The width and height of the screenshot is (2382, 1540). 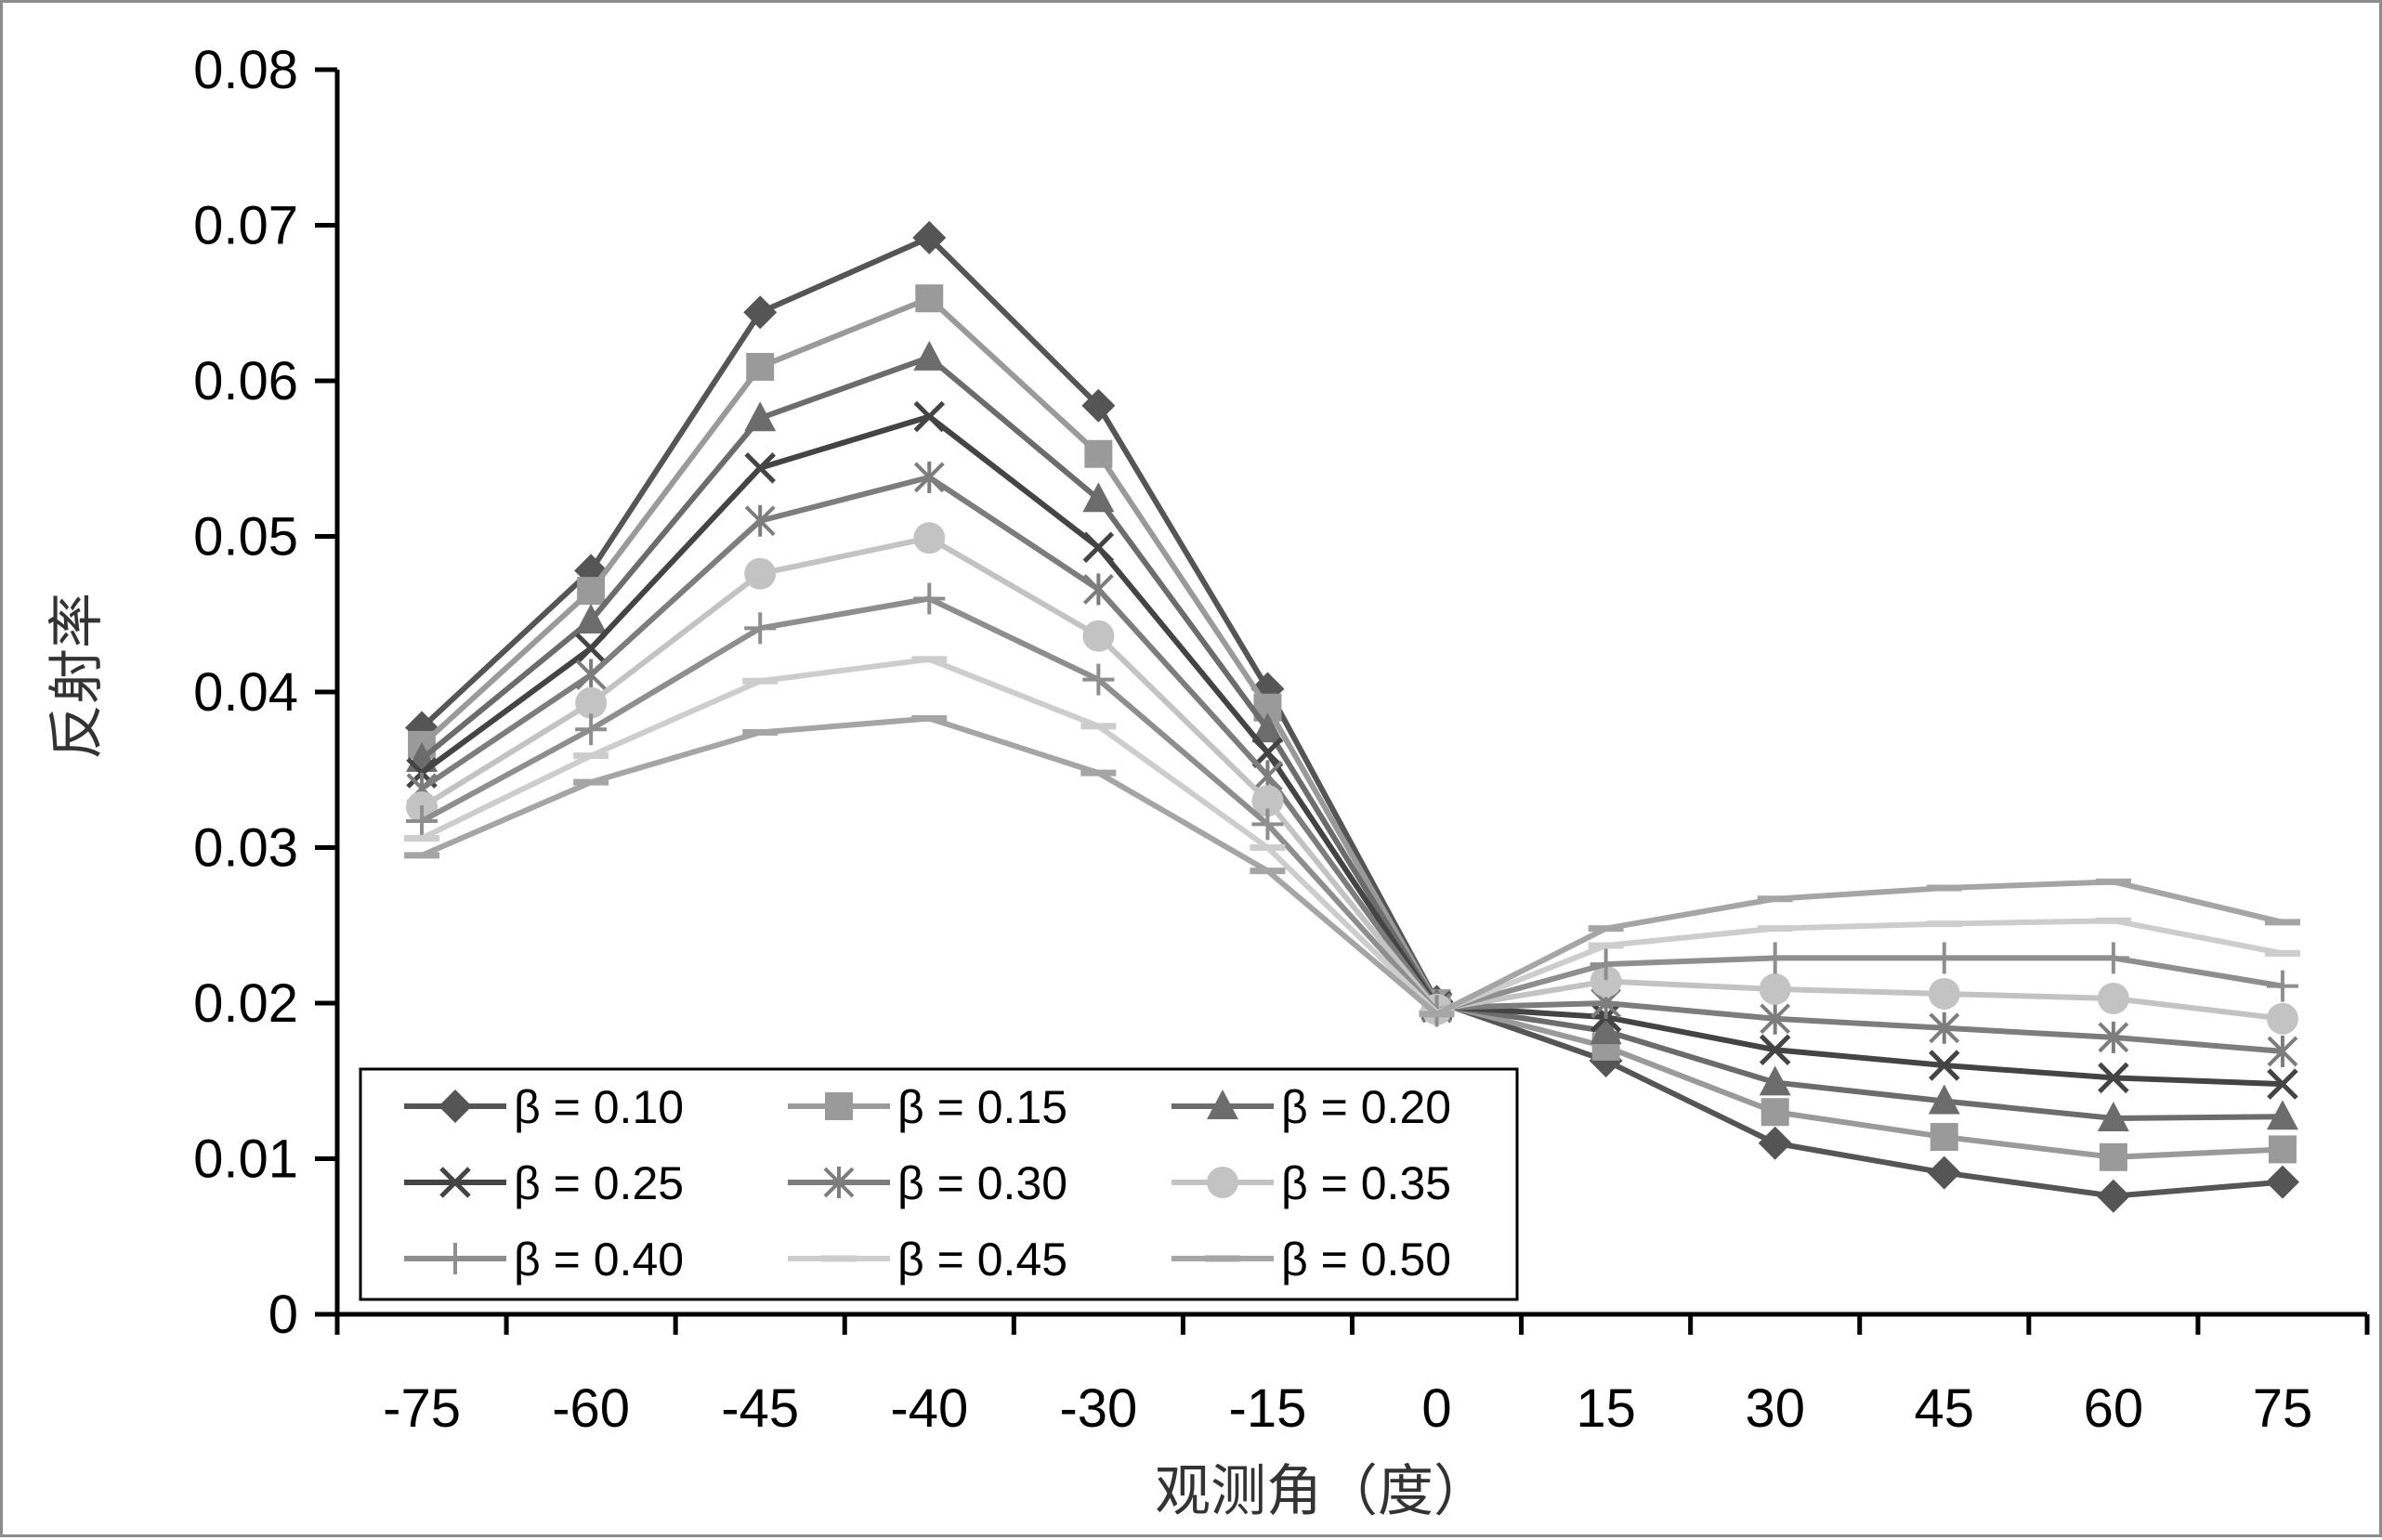 I want to click on x-tick-label: -45, so click(x=760, y=1408).